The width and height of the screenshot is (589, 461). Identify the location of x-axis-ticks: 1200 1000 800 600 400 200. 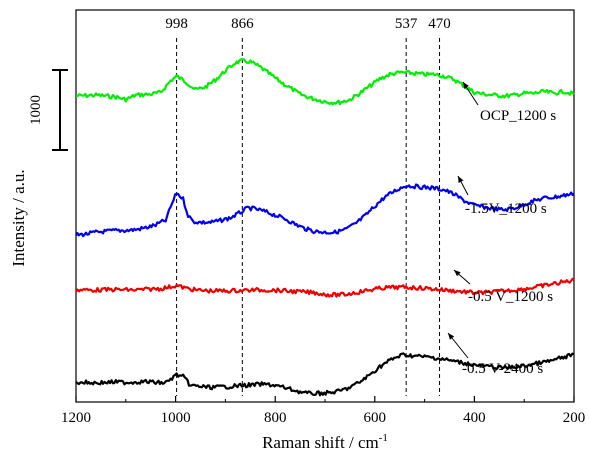
(323, 411).